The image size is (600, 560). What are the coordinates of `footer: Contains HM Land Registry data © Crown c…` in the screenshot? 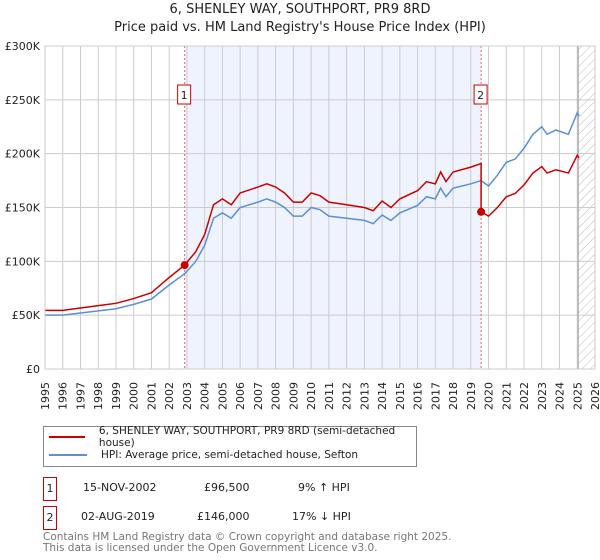 It's located at (247, 543).